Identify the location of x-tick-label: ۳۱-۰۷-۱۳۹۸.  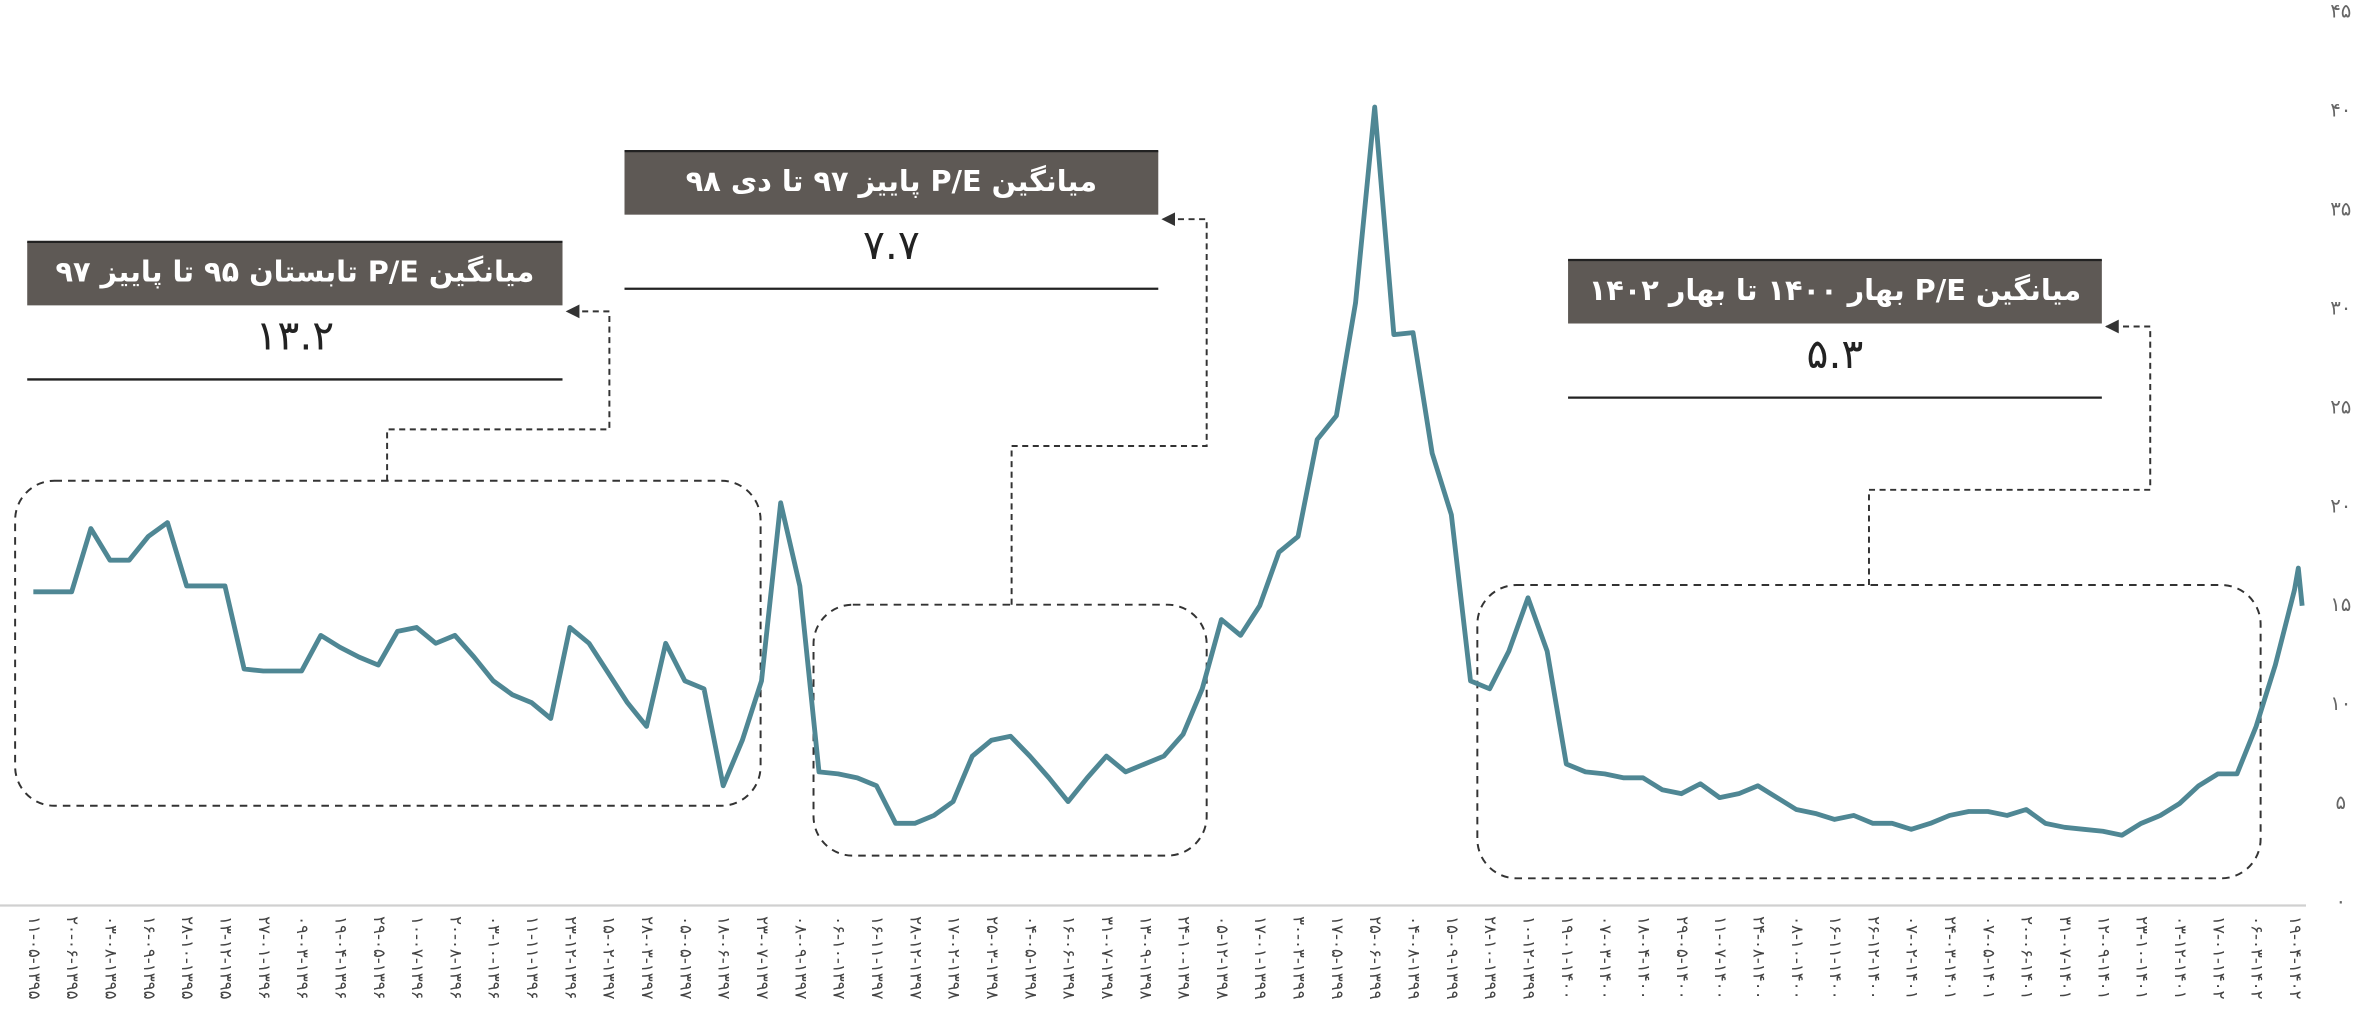
(1107, 957).